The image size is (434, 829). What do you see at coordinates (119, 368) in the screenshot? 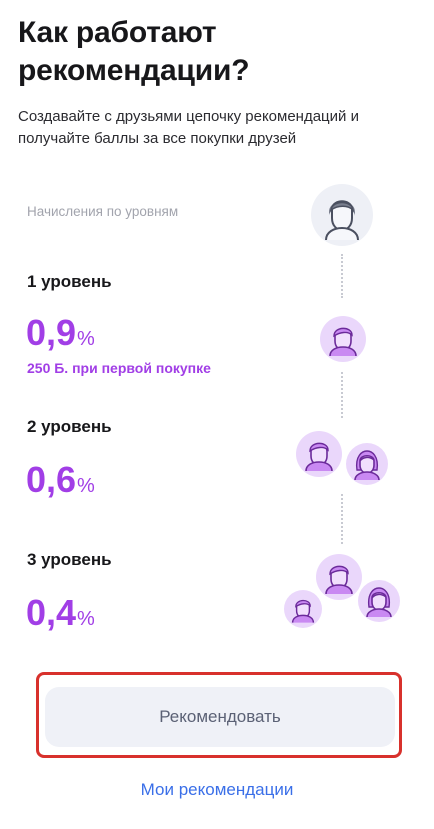
I see `level-1-bonus: 250 Б. при первой покупке` at bounding box center [119, 368].